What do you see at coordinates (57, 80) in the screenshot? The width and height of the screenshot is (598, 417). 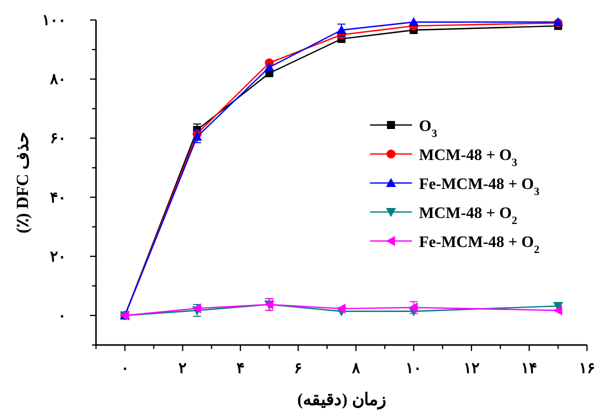 I see `y-tick-label: ۸۰` at bounding box center [57, 80].